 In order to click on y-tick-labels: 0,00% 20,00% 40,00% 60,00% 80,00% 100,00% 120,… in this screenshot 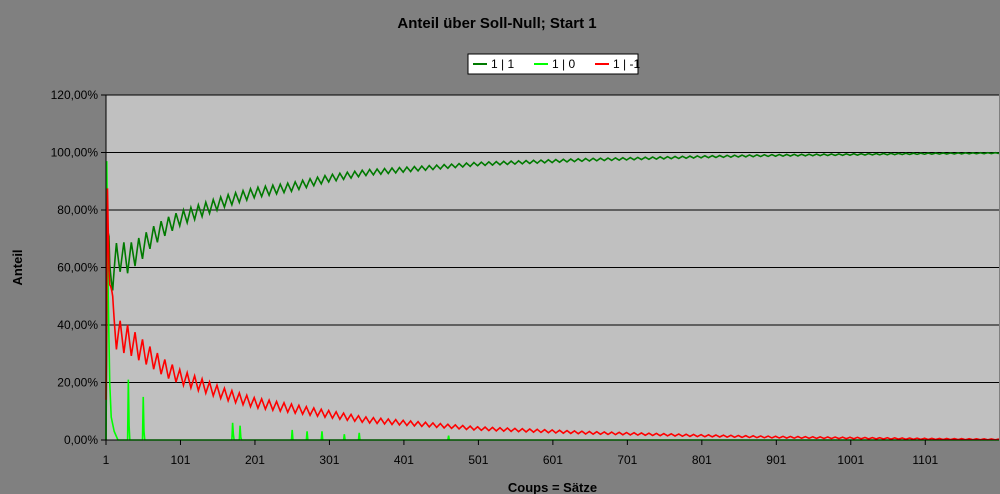, I will do `click(75, 267)`.